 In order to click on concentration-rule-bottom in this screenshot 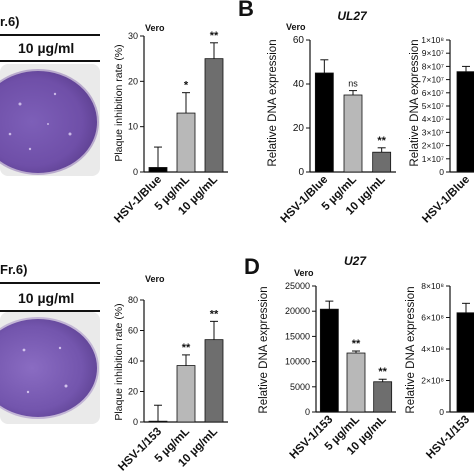, I will do `click(50, 311)`.